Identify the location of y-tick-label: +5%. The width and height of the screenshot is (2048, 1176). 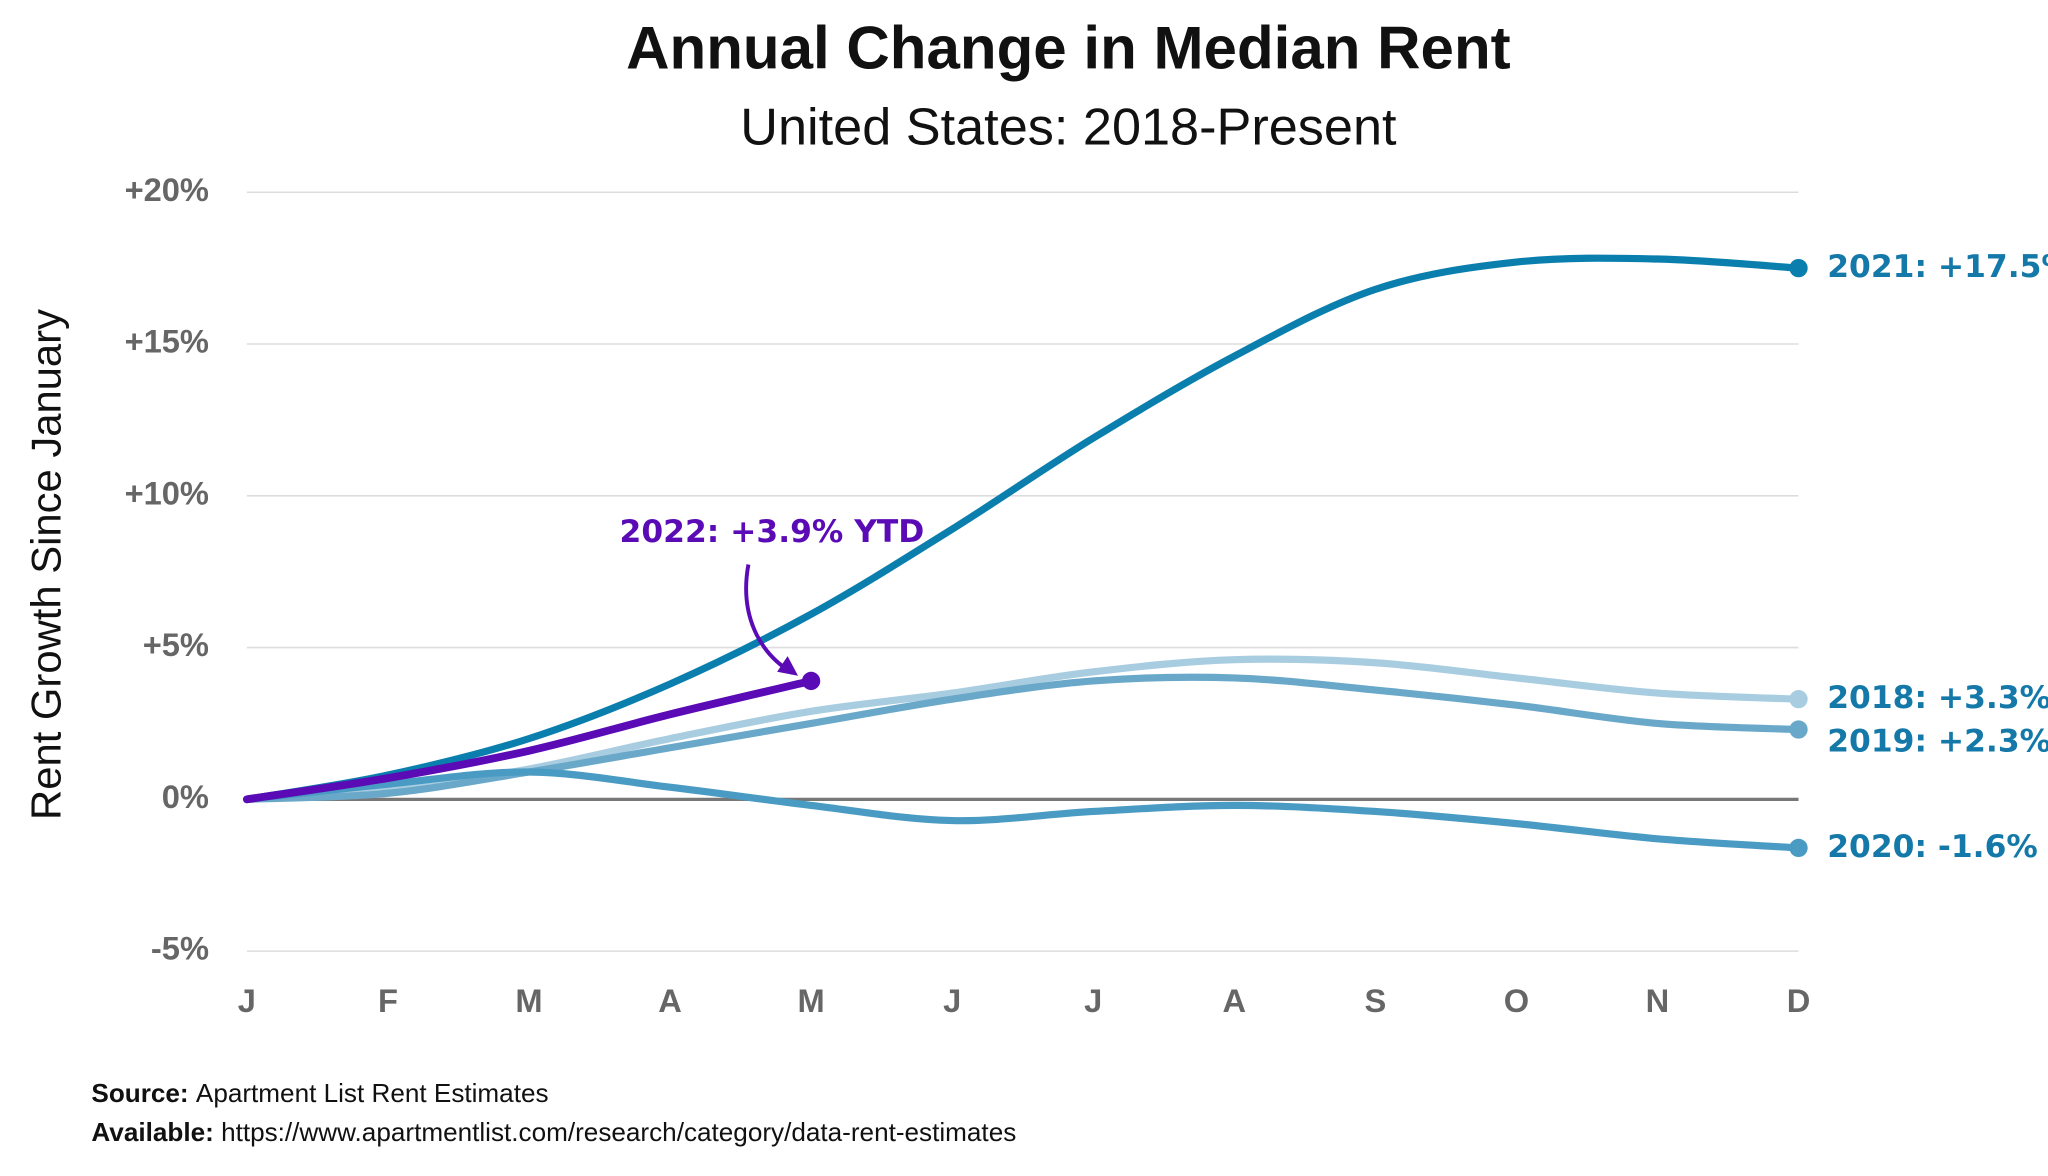
(176, 644).